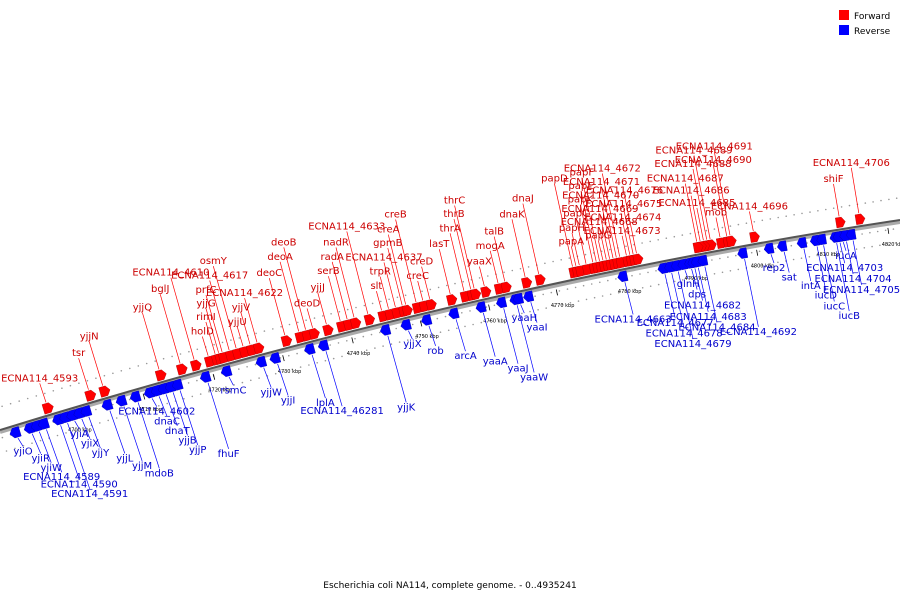 Image resolution: width=900 pixels, height=600 pixels. What do you see at coordinates (406, 407) in the screenshot?
I see `reverse-gene-label: yjjK` at bounding box center [406, 407].